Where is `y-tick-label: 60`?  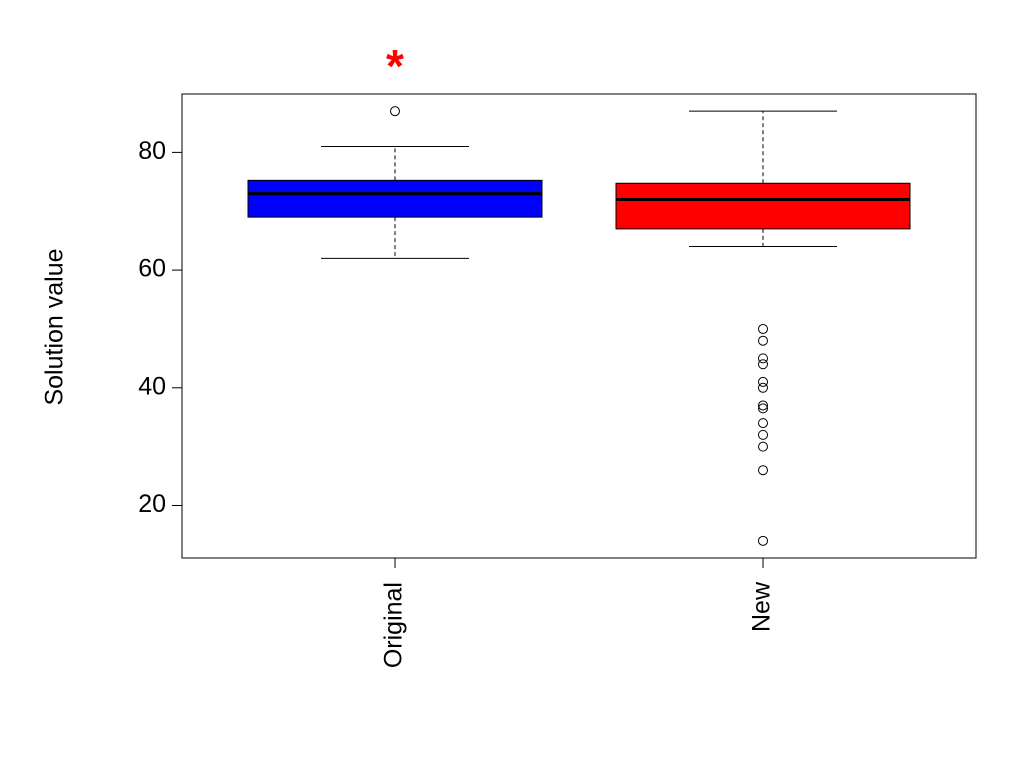 y-tick-label: 60 is located at coordinates (152, 269).